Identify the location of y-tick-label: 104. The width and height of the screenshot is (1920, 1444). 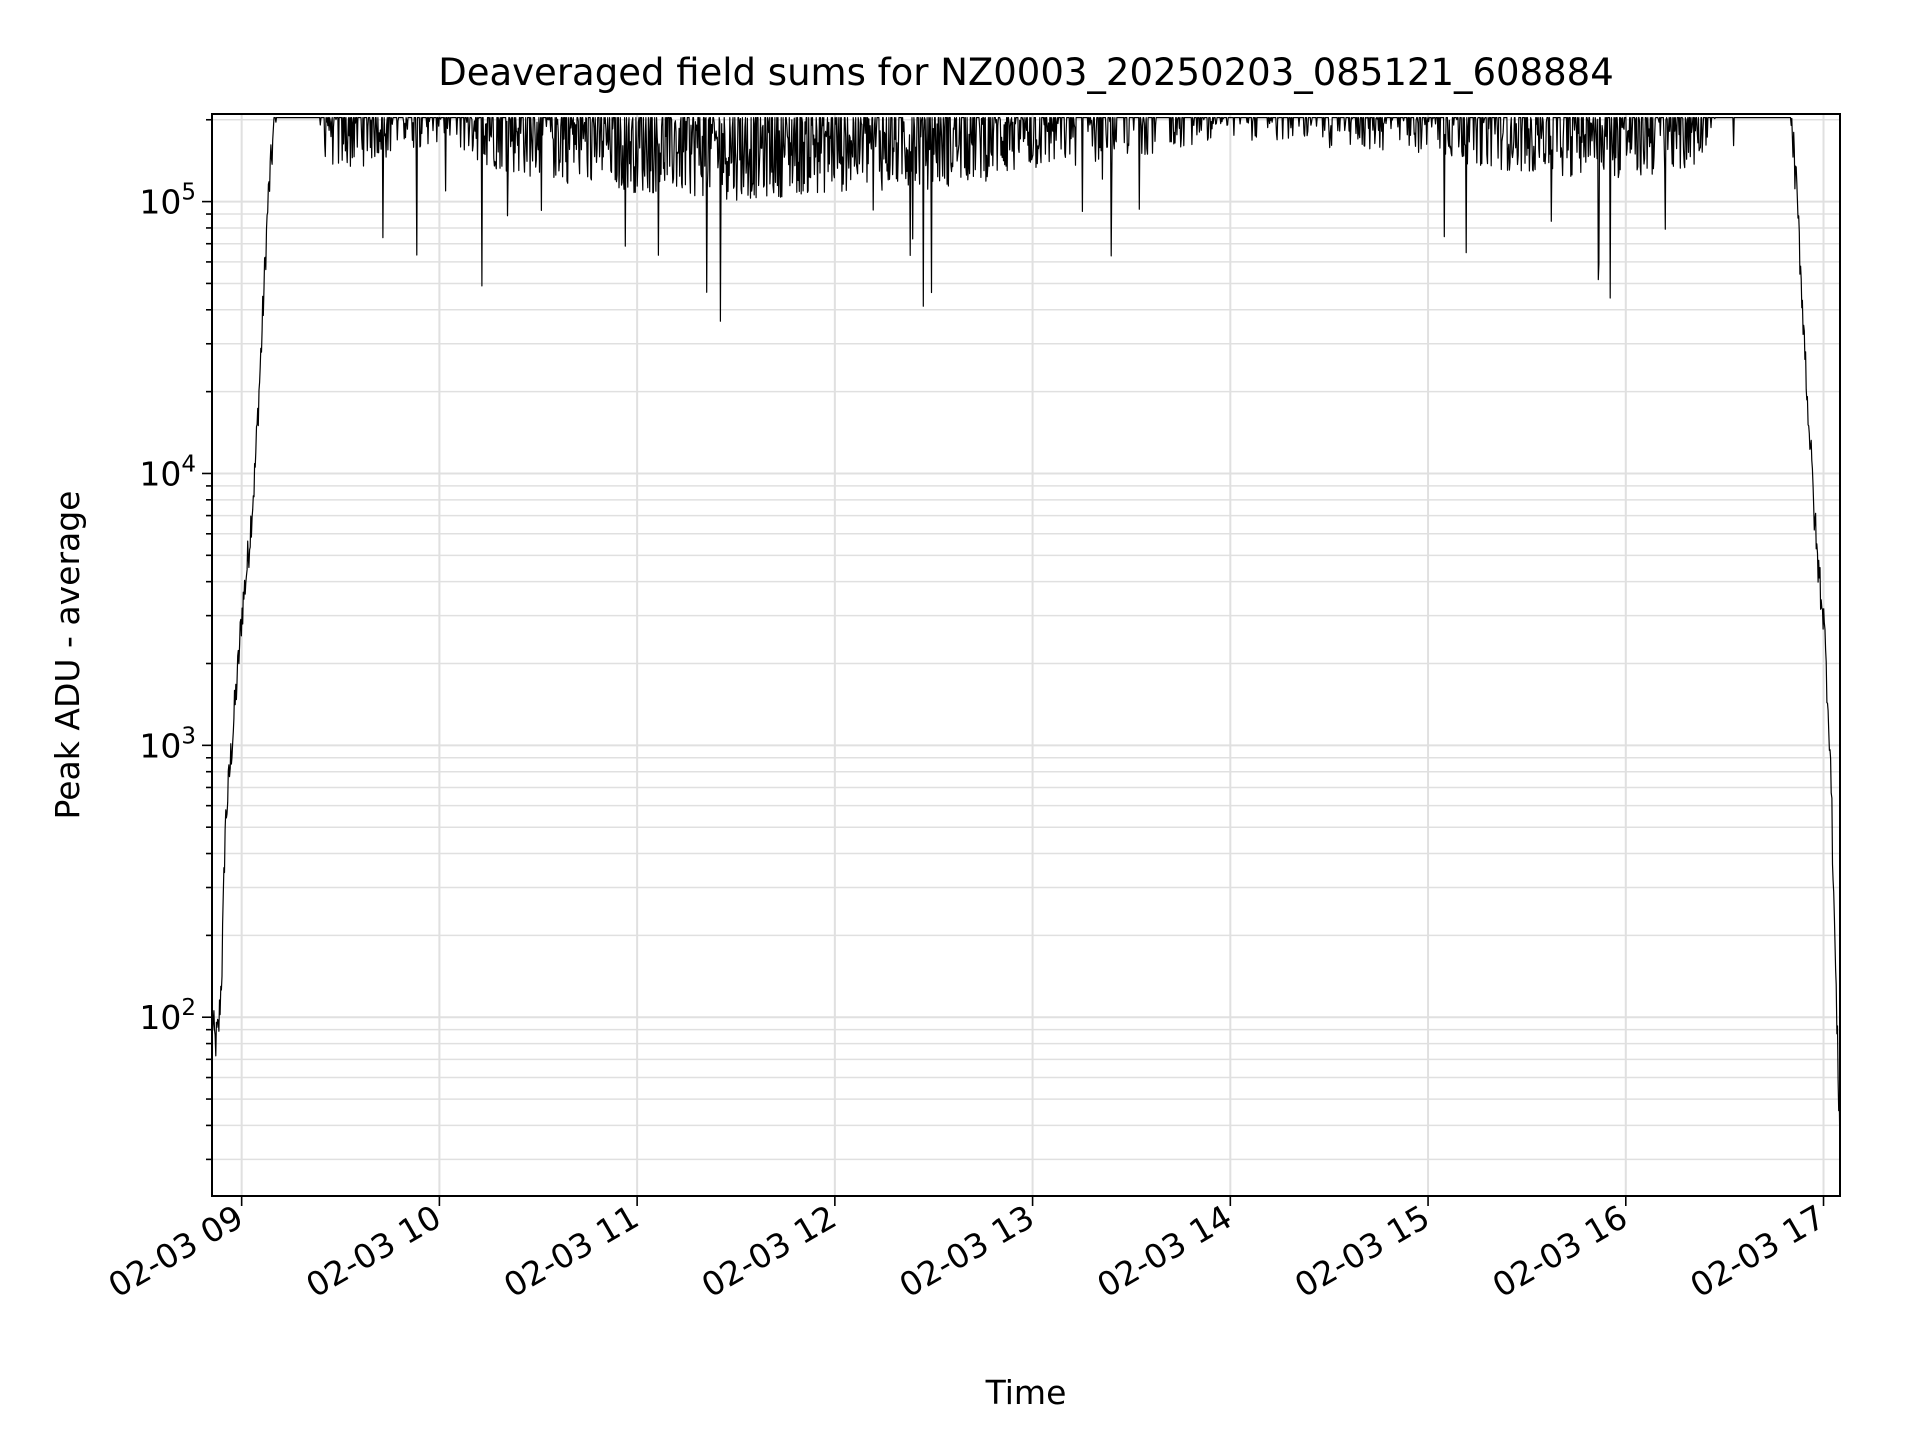
(167, 472).